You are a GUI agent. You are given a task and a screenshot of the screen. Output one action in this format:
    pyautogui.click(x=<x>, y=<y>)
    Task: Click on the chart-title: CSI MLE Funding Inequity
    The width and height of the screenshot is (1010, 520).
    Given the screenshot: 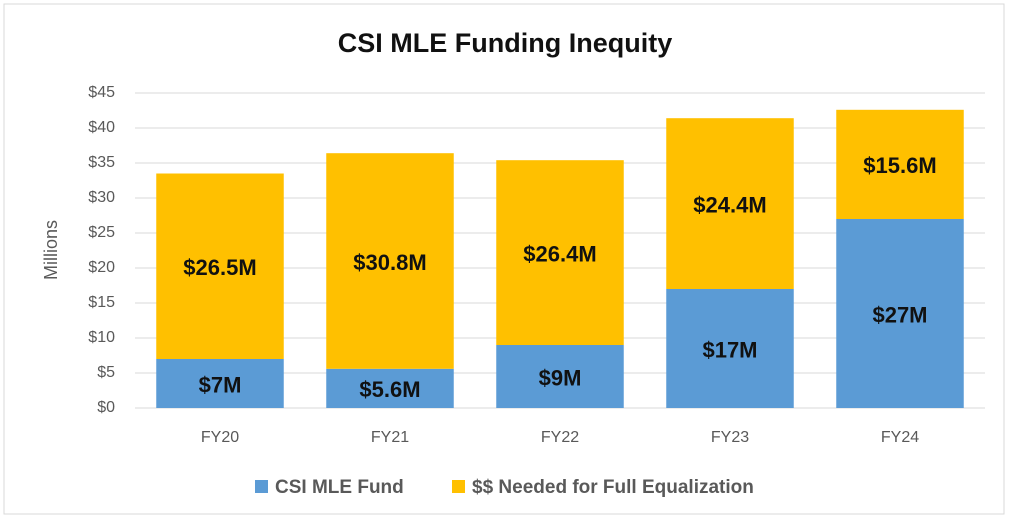 What is the action you would take?
    pyautogui.click(x=505, y=43)
    